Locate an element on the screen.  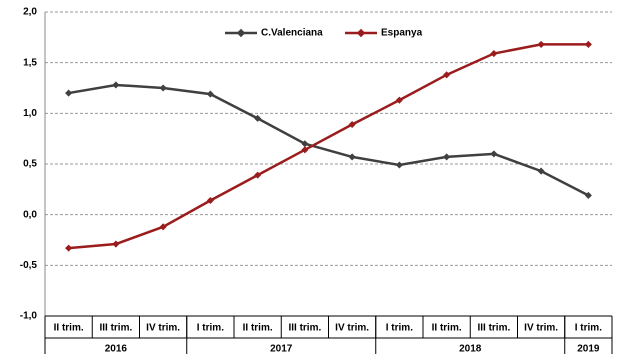
group-label: 2016 is located at coordinates (116, 349).